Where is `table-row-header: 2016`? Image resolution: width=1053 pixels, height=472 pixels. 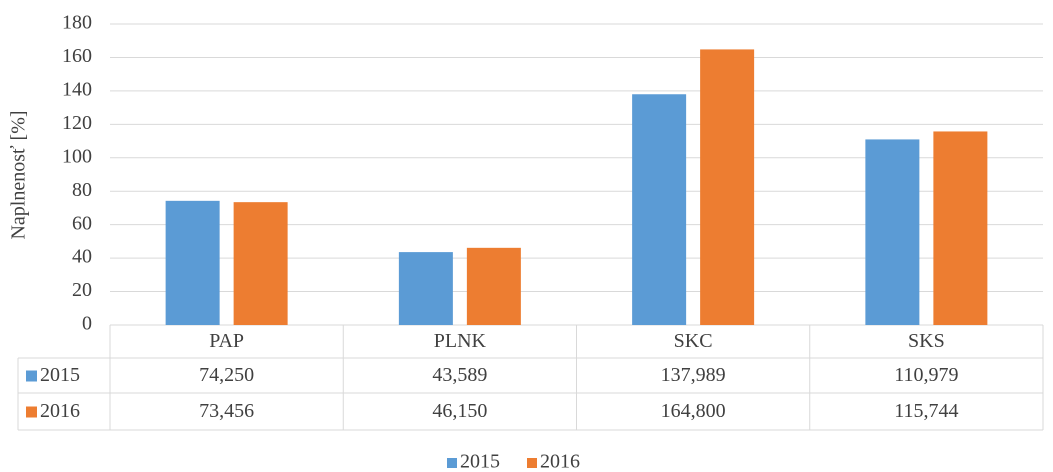 table-row-header: 2016 is located at coordinates (60, 411).